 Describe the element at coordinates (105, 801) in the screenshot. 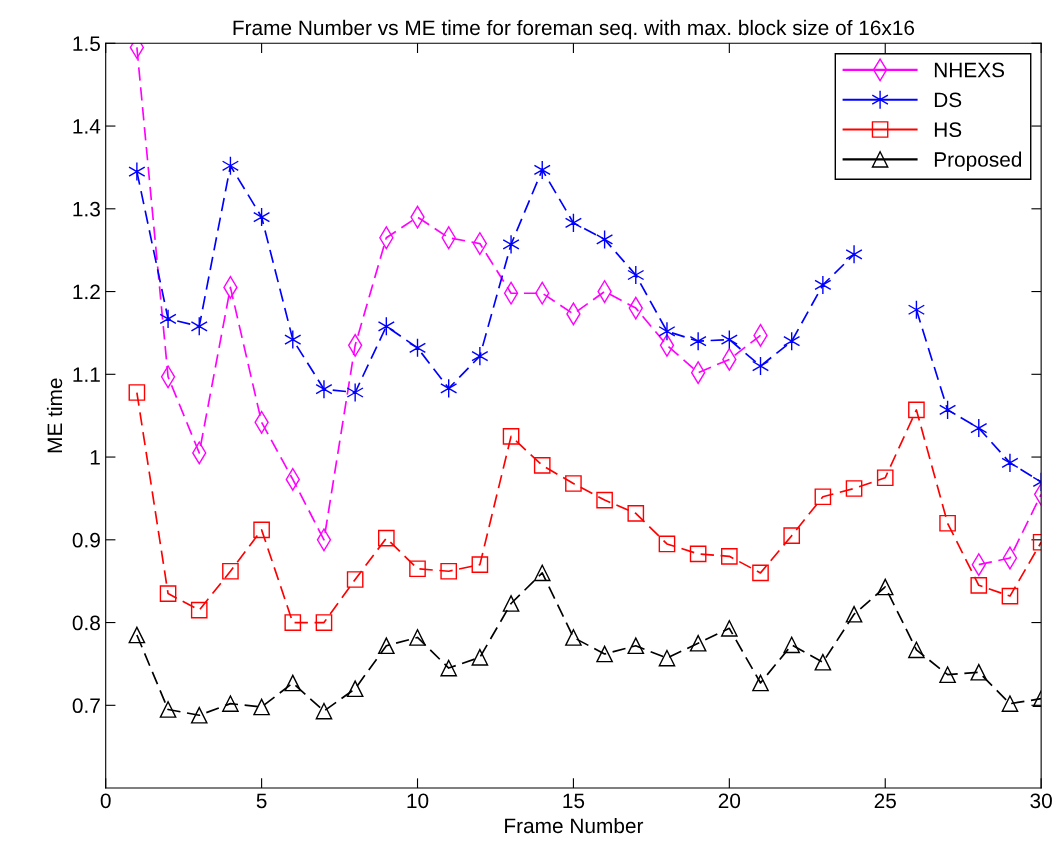

I see `x-tick-label: 0` at that location.